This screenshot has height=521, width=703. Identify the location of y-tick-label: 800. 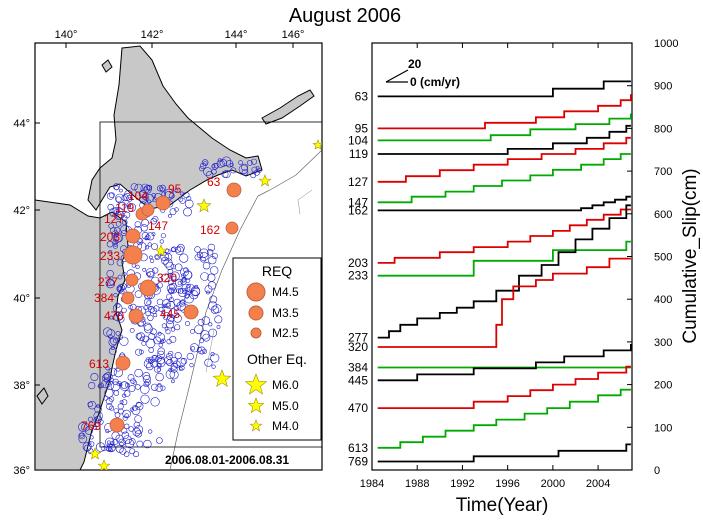
(663, 129).